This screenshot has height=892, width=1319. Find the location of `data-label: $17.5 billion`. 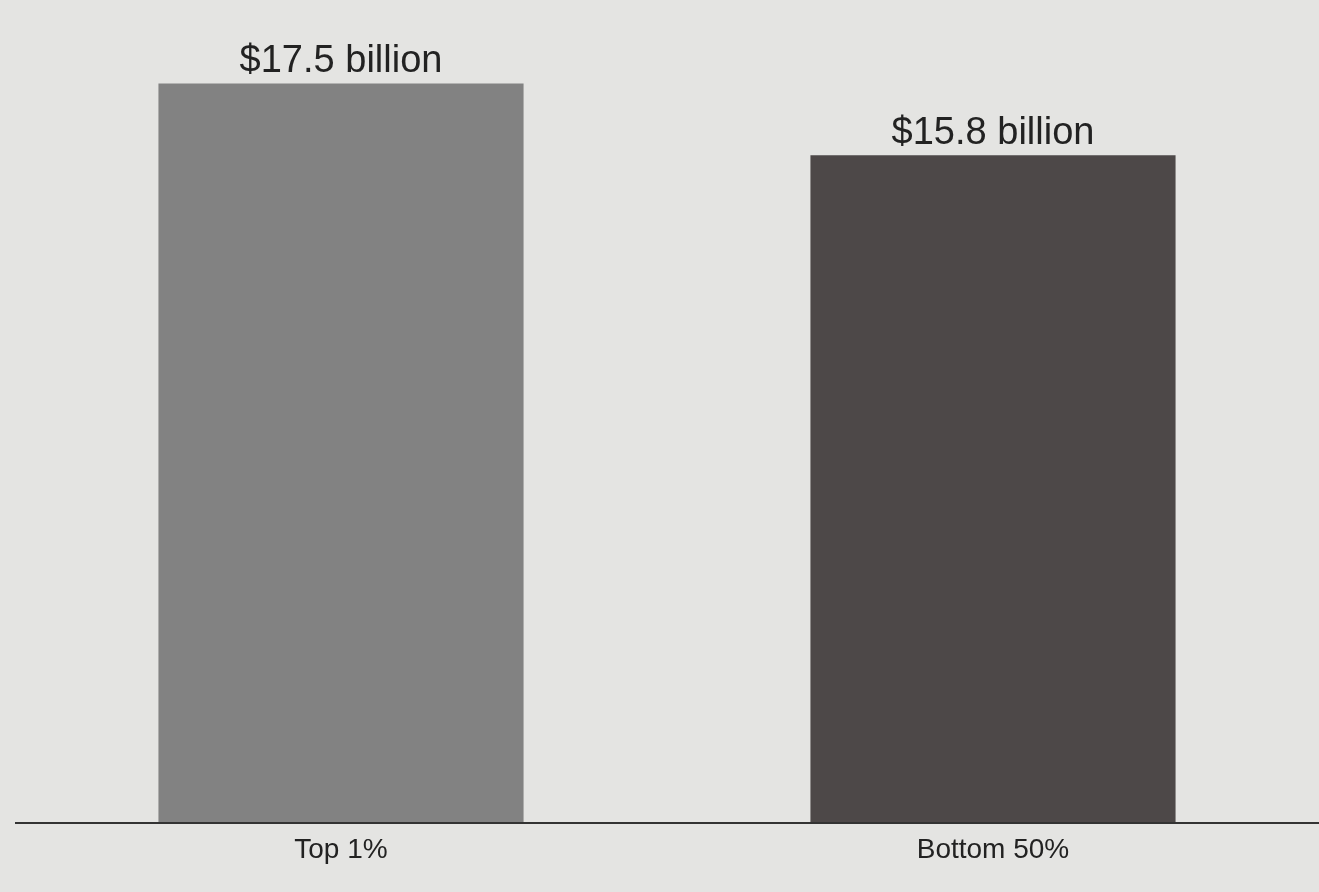

data-label: $17.5 billion is located at coordinates (341, 59).